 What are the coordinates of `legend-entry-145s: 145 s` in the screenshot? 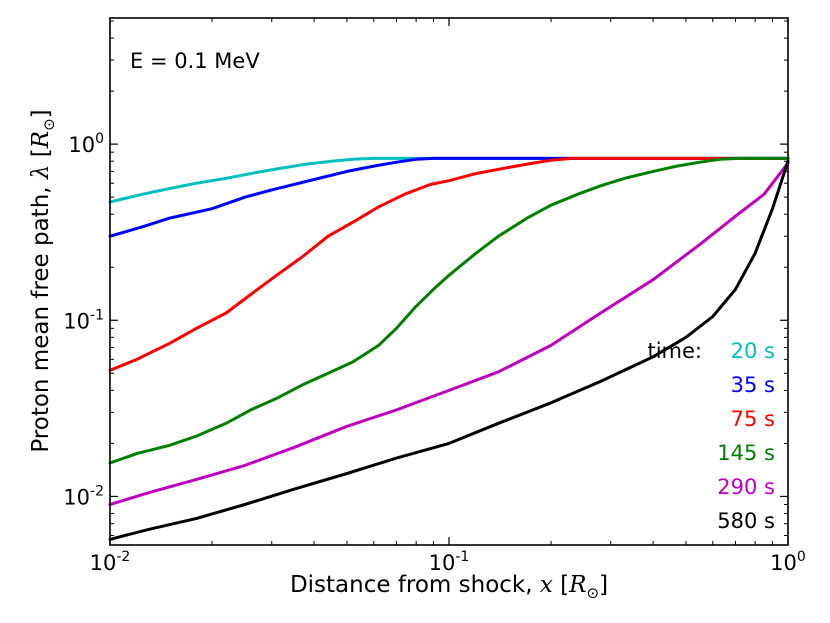 It's located at (746, 453).